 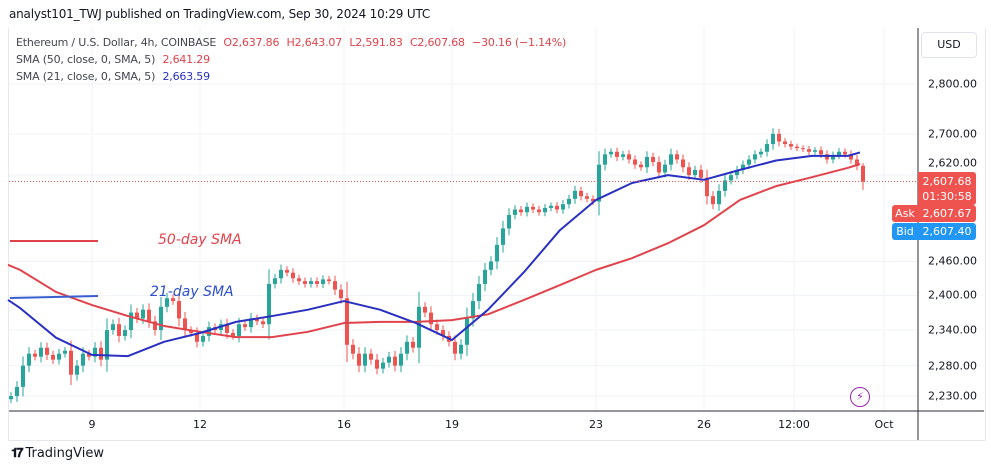 I want to click on bid-price: 2,607.40, so click(x=947, y=231).